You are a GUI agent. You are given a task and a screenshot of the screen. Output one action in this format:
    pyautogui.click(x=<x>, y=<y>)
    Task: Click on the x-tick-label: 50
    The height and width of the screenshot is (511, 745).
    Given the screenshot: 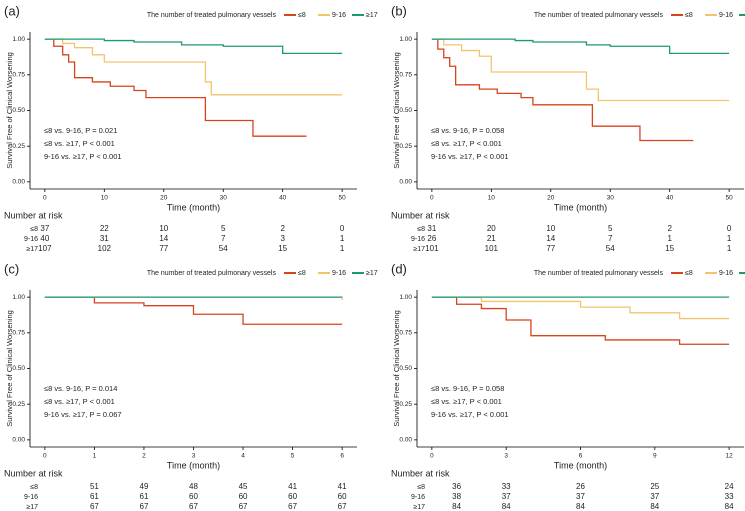 What is the action you would take?
    pyautogui.click(x=730, y=198)
    